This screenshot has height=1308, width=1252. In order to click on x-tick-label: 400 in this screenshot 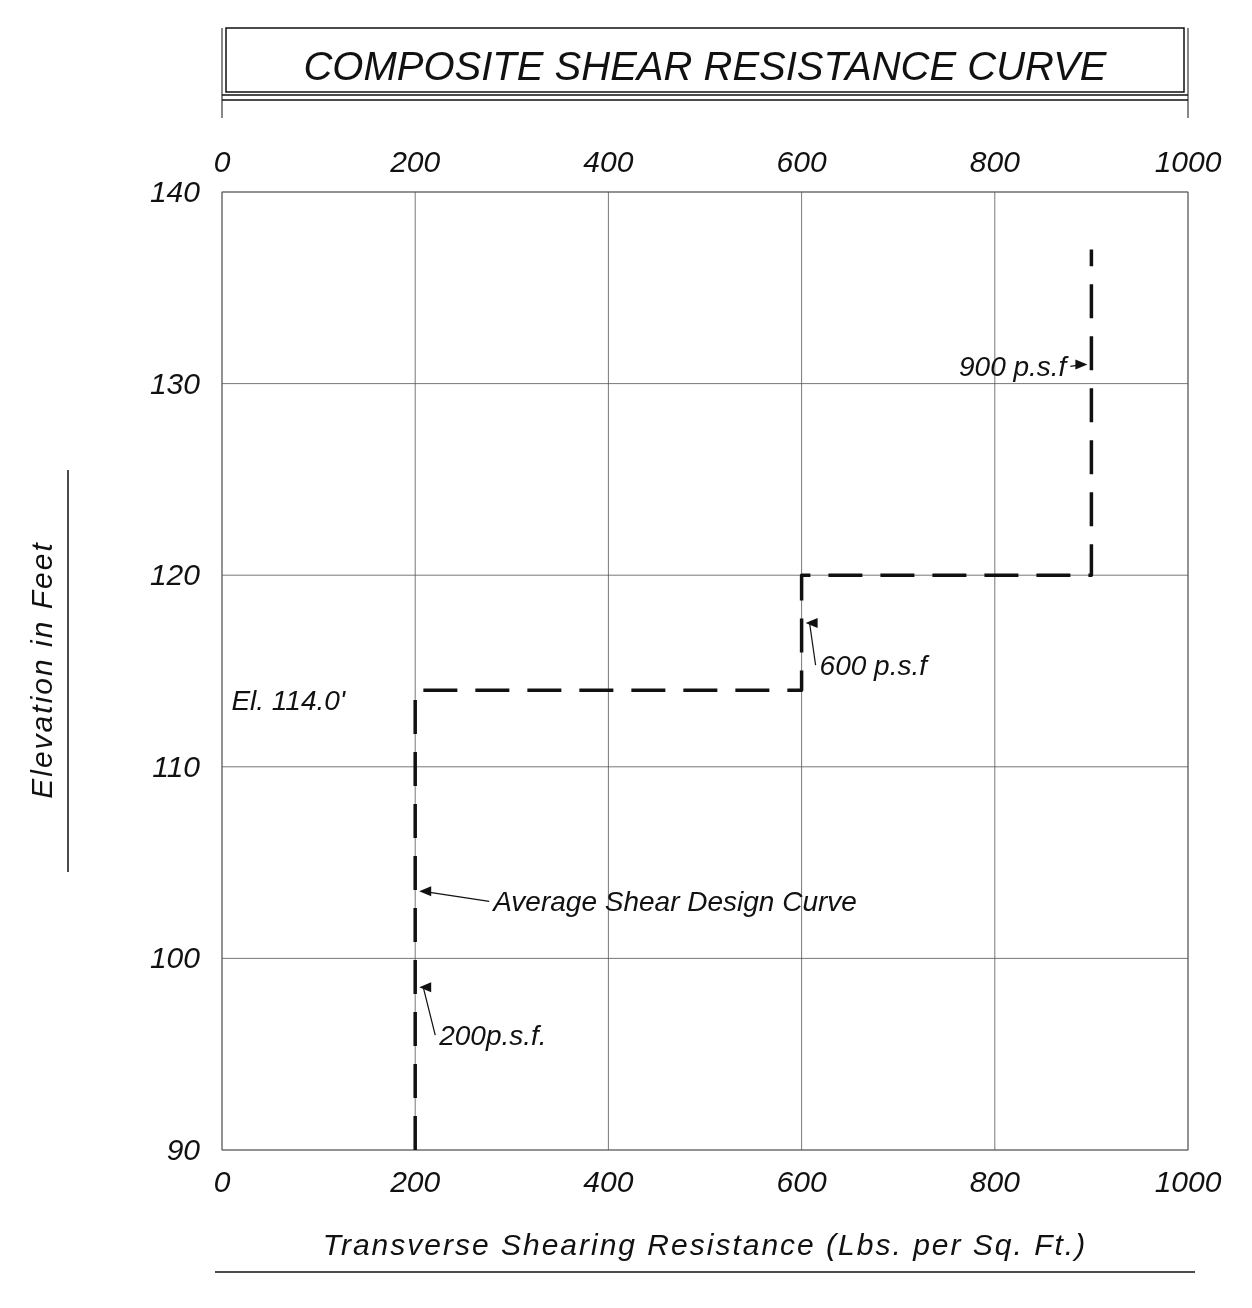, I will do `click(608, 161)`.